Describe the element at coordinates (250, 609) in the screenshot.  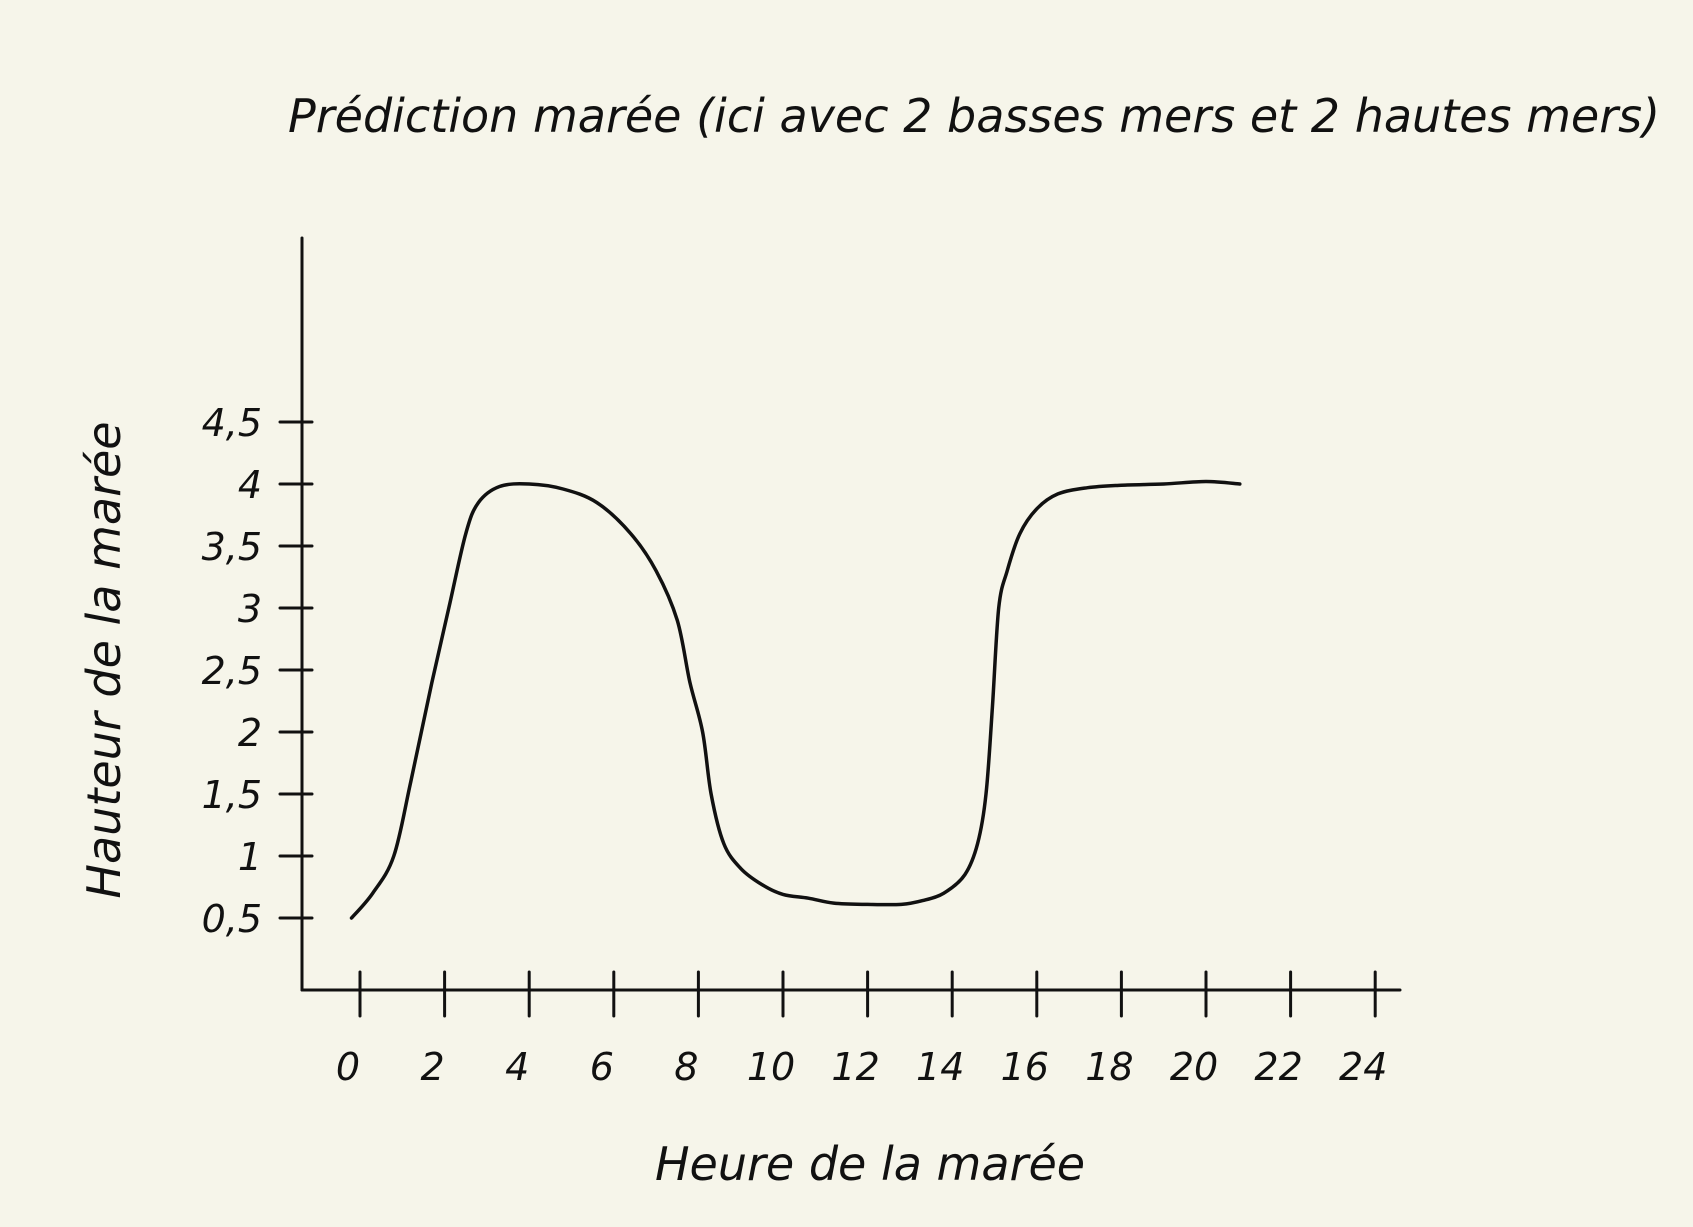
I see `y-tick-label: 3` at that location.